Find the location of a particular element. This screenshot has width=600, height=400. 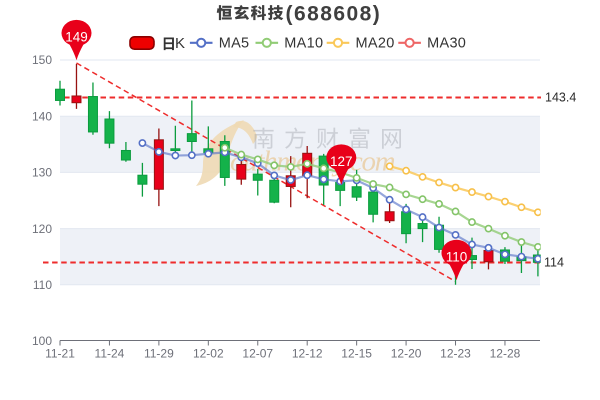

svg-text: 11-29 is located at coordinates (159, 354).